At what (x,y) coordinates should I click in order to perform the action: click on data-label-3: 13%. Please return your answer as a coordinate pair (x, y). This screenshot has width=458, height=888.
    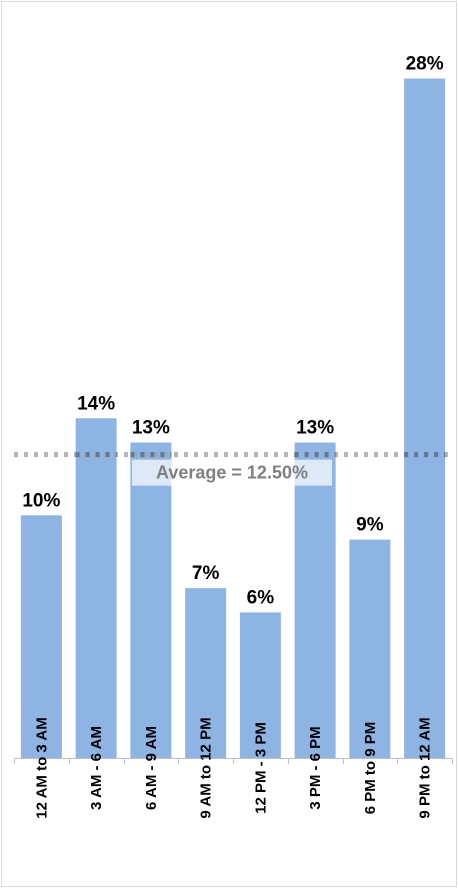
    Looking at the image, I should click on (151, 428).